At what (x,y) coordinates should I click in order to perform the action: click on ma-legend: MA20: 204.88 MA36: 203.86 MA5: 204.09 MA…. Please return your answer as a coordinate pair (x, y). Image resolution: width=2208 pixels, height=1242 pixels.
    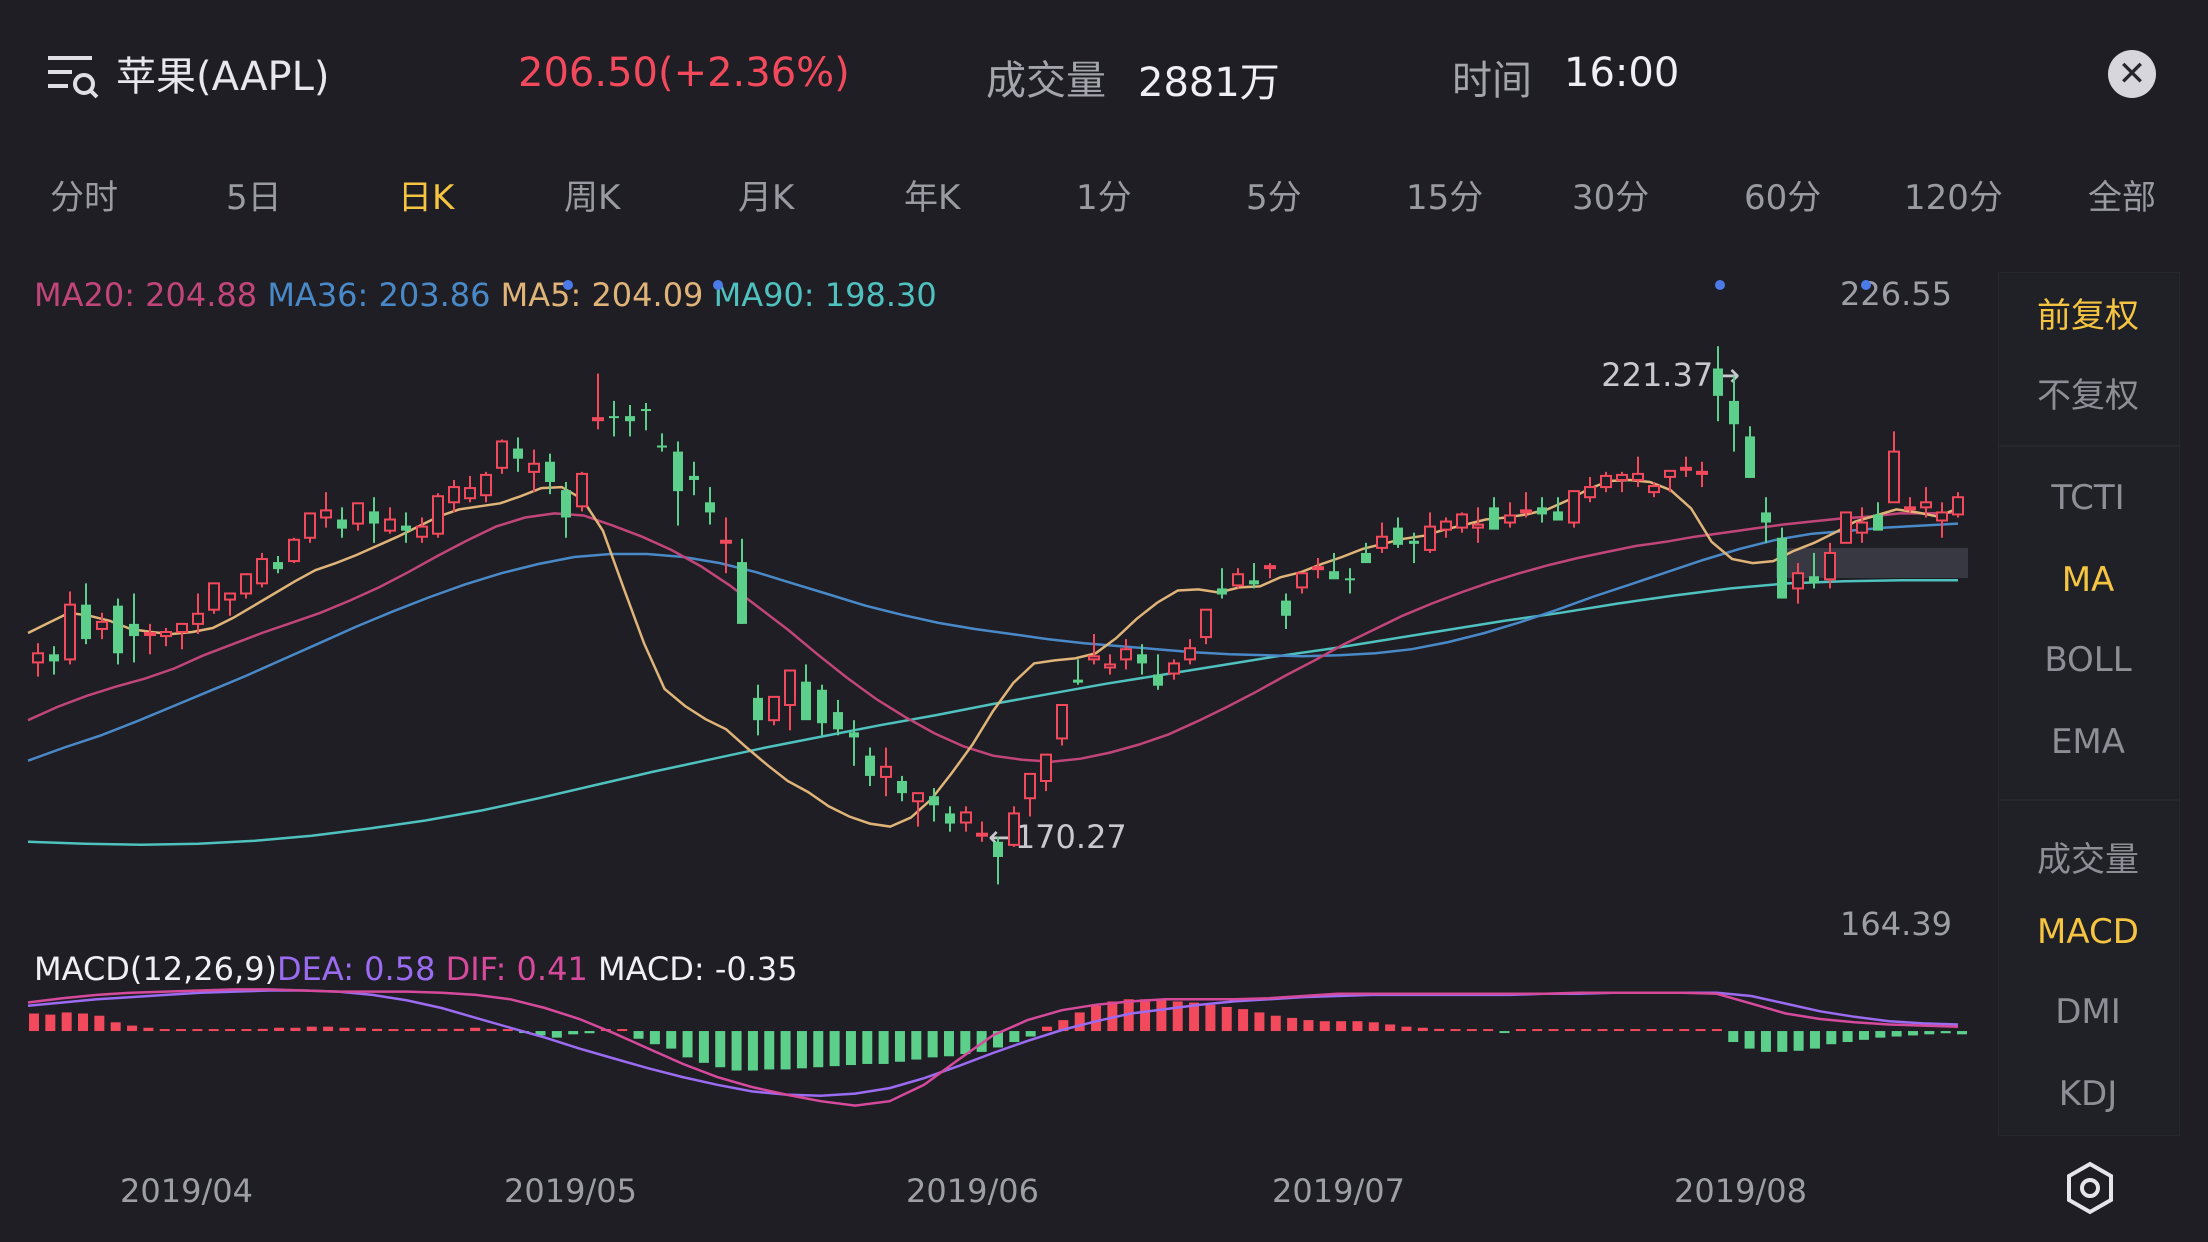
    Looking at the image, I should click on (485, 295).